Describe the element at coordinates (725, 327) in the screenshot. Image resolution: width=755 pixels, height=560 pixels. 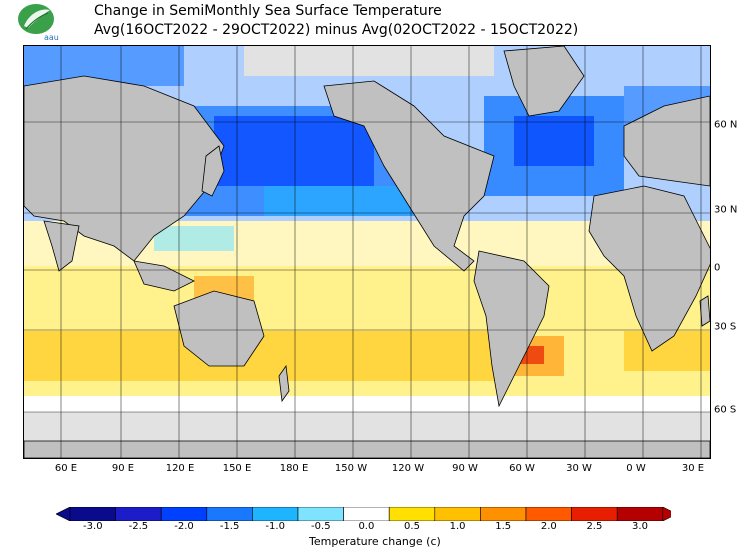
I see `lat-label-30s: 30 S` at that location.